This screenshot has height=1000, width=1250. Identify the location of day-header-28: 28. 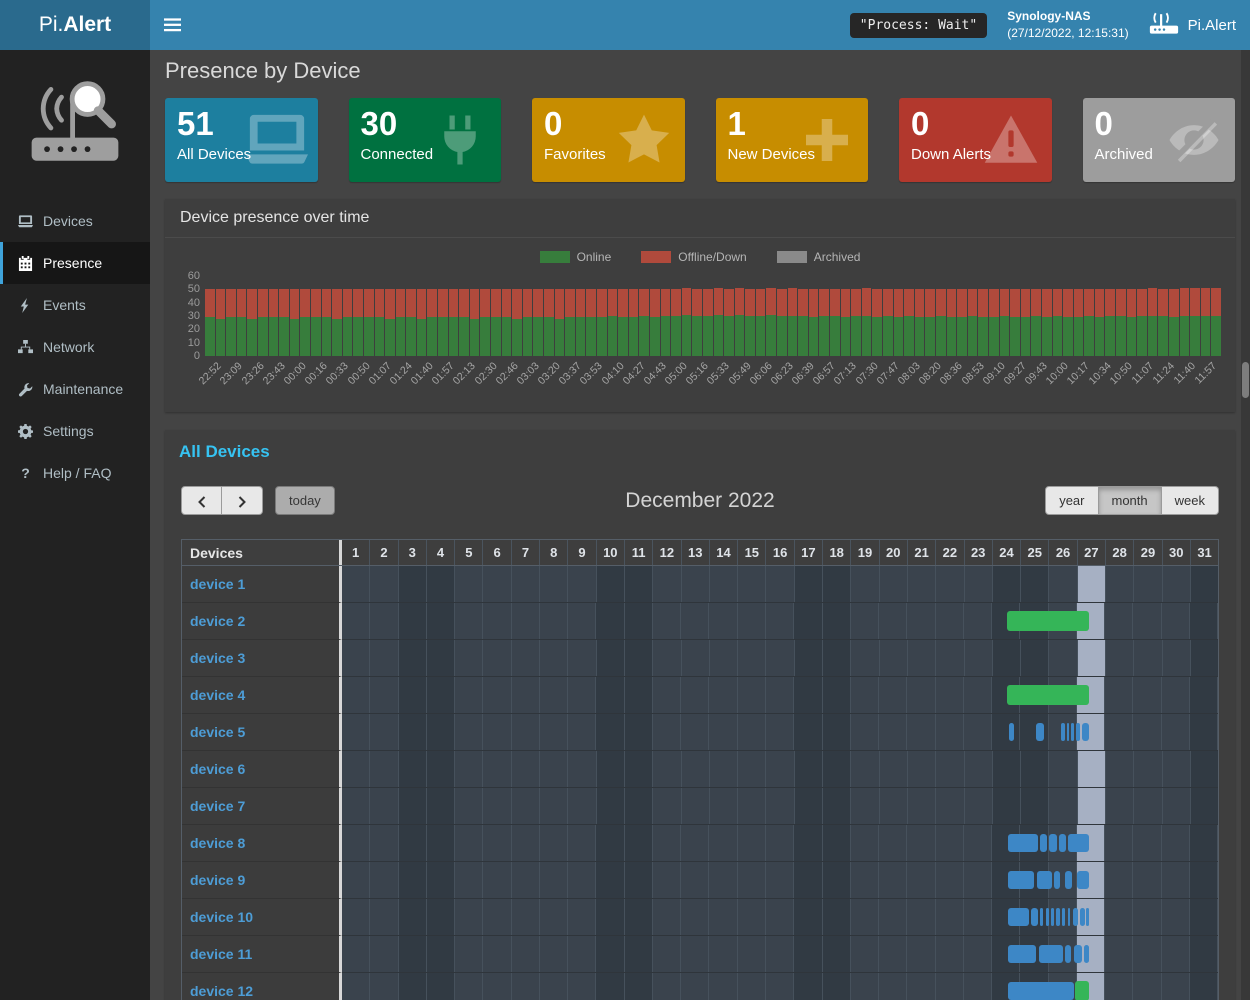
(1120, 552).